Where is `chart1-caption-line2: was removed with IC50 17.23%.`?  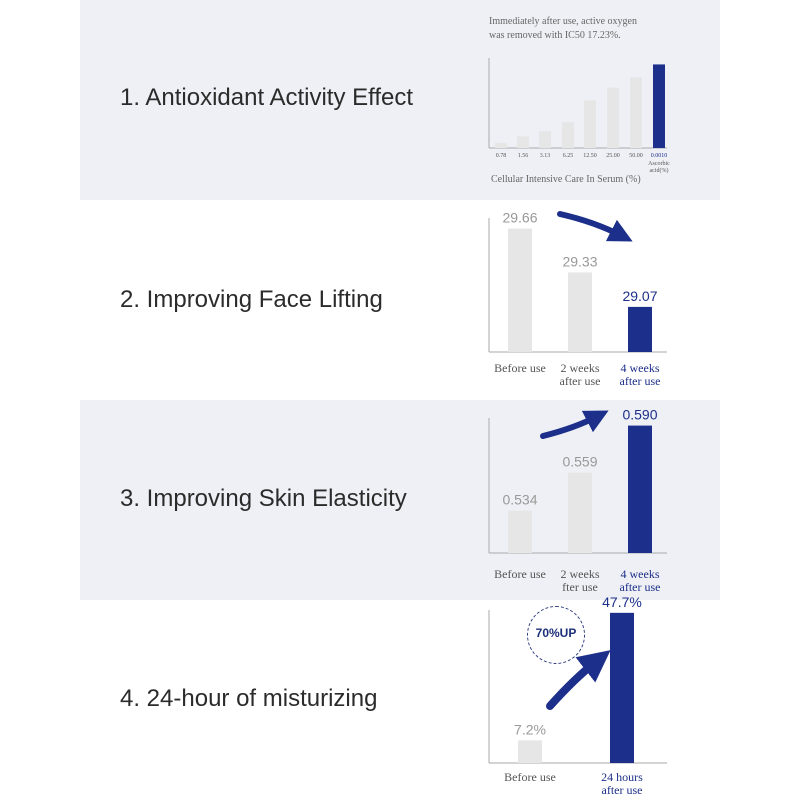 chart1-caption-line2: was removed with IC50 17.23%. is located at coordinates (555, 35).